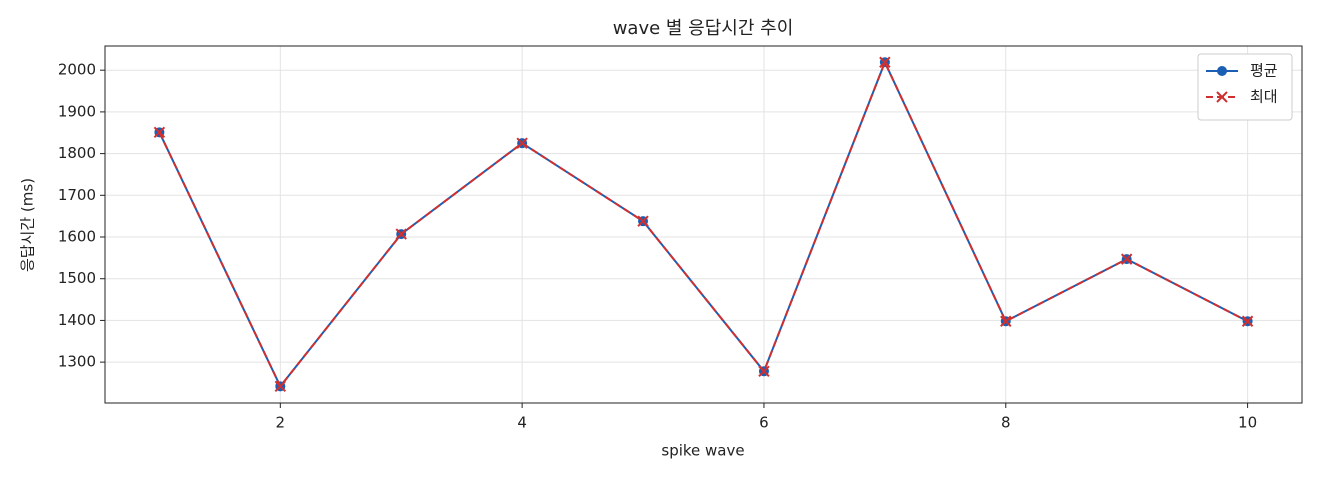 The image size is (1320, 480). What do you see at coordinates (77, 320) in the screenshot?
I see `y-tick-label: 1400` at bounding box center [77, 320].